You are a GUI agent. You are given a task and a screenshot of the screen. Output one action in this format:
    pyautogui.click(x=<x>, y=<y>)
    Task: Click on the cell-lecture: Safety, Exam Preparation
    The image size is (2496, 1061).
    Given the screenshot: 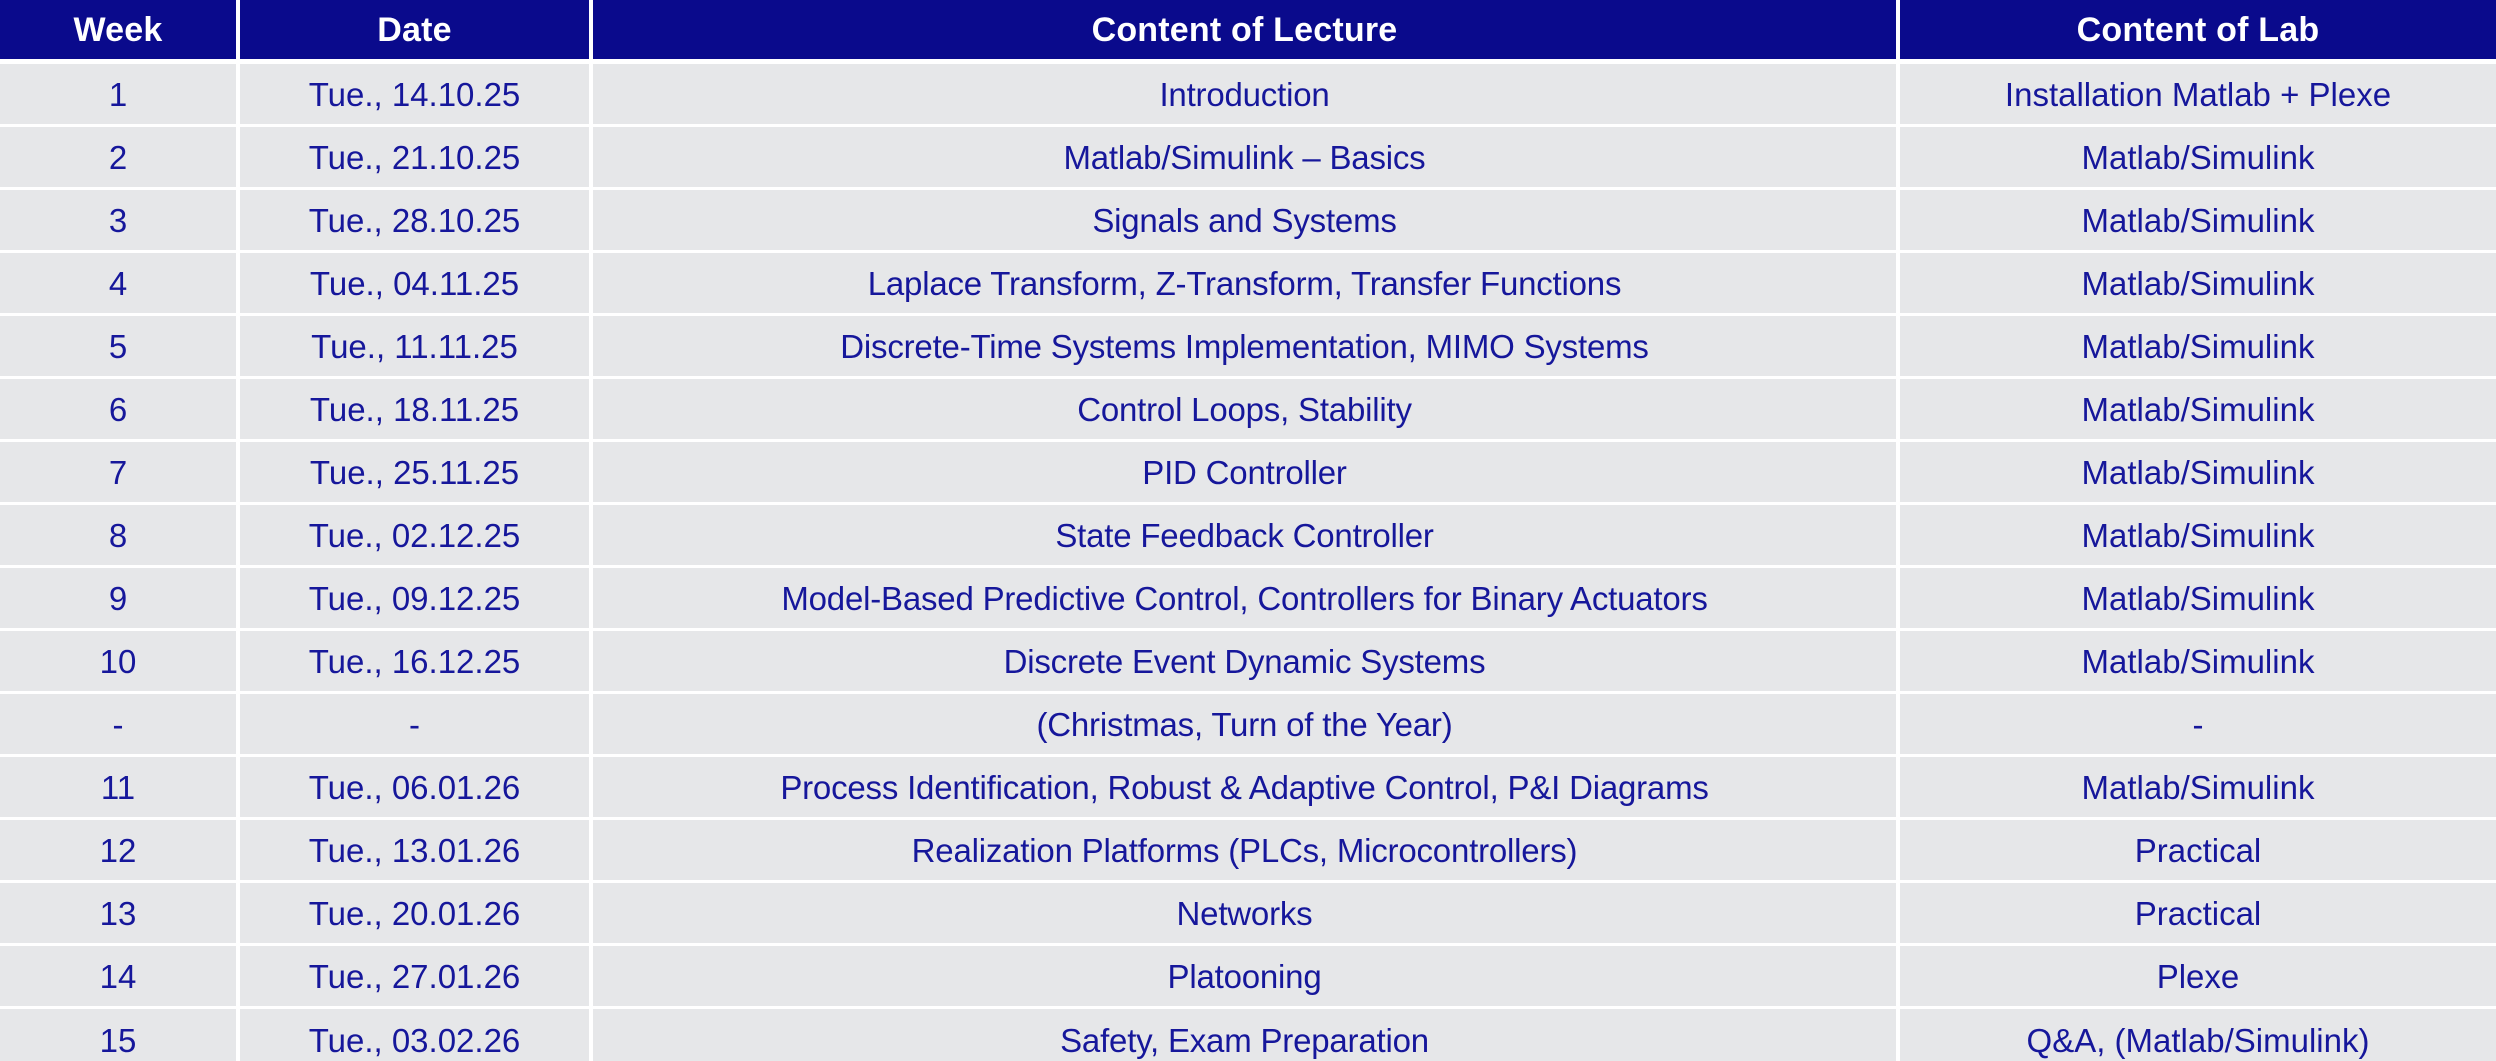 What is the action you would take?
    pyautogui.click(x=1246, y=1035)
    